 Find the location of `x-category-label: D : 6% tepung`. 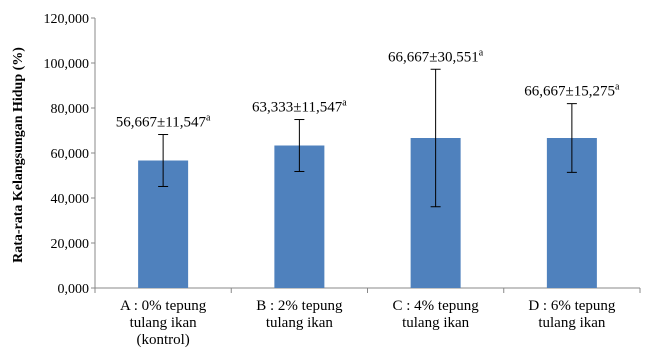

x-category-label: D : 6% tepung is located at coordinates (572, 306).